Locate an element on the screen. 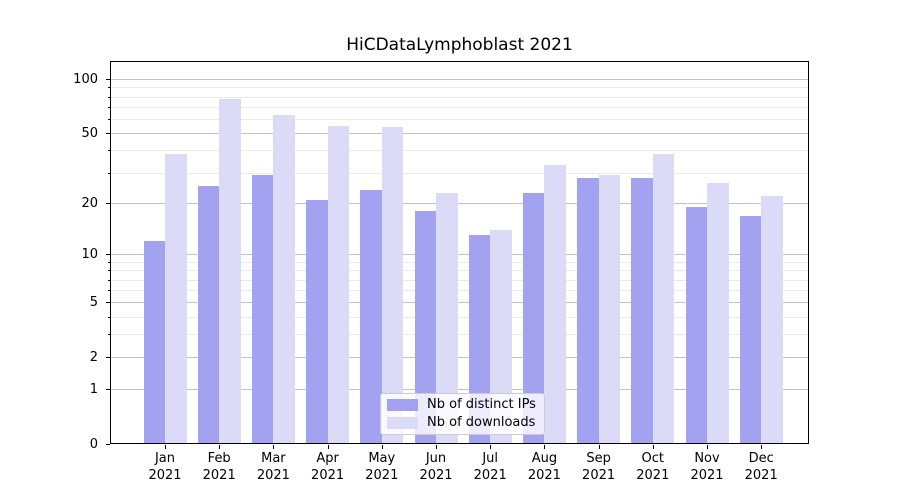 Image resolution: width=900 pixels, height=500 pixels. bar-nb-of-distinct-ips-jul-2021 is located at coordinates (479, 339).